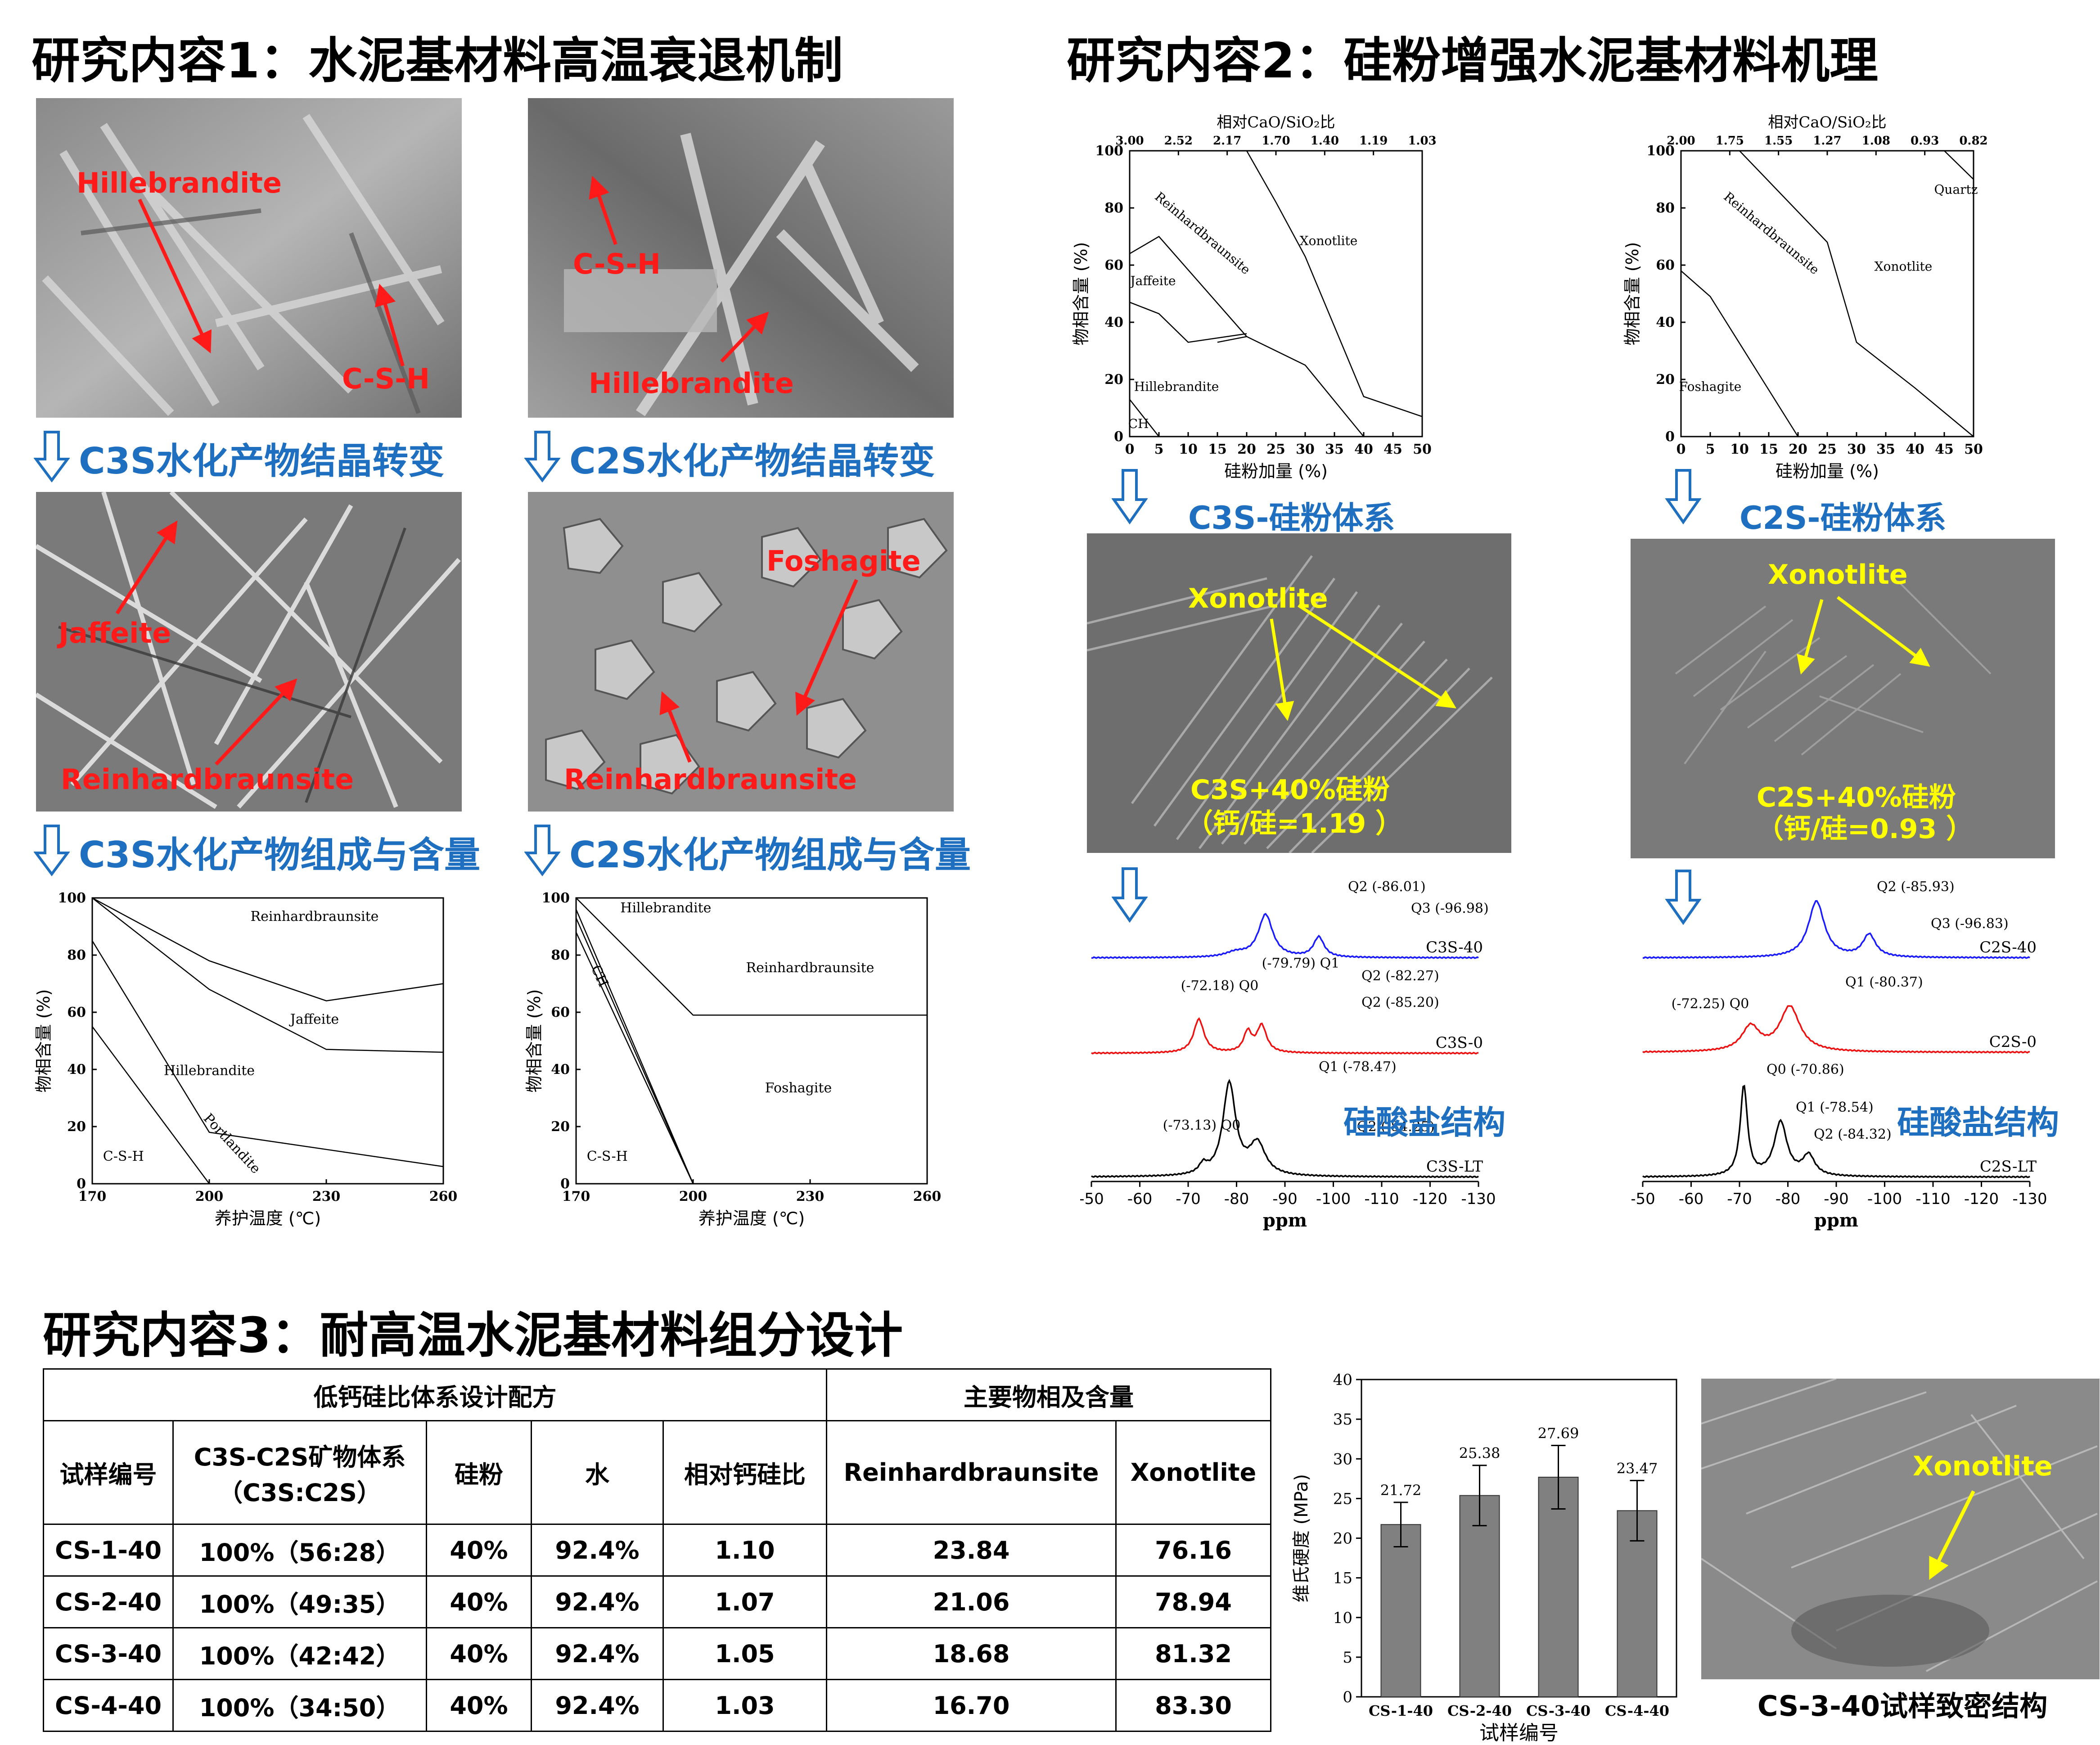  What do you see at coordinates (1665, 265) in the screenshot?
I see `y-tick-label: 60` at bounding box center [1665, 265].